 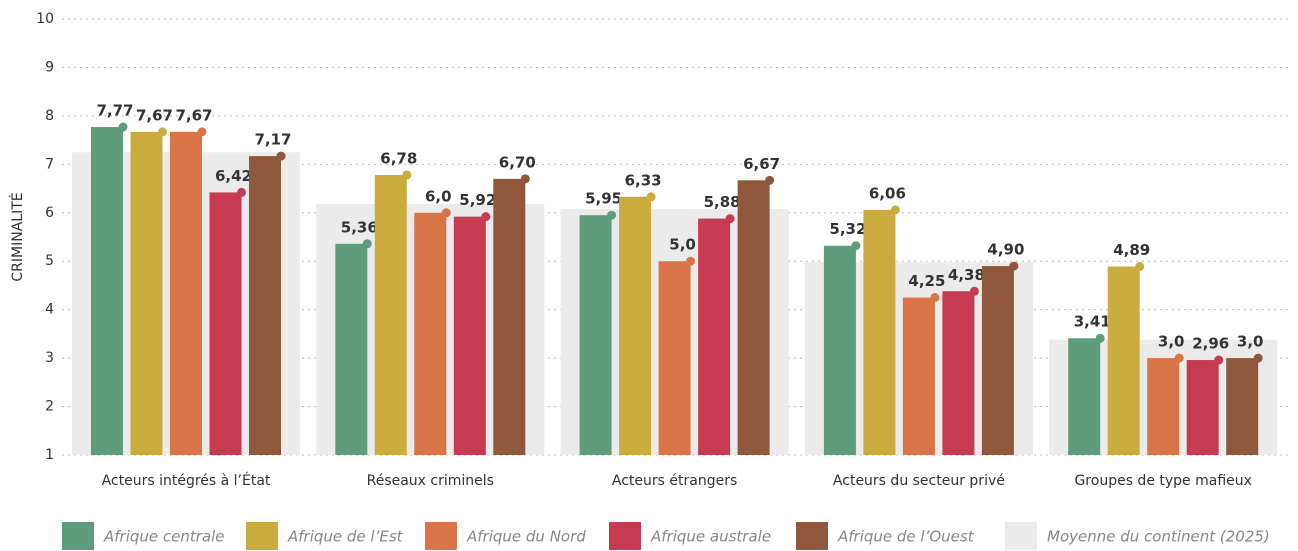 I want to click on y-tick-label: 5, so click(x=49, y=261).